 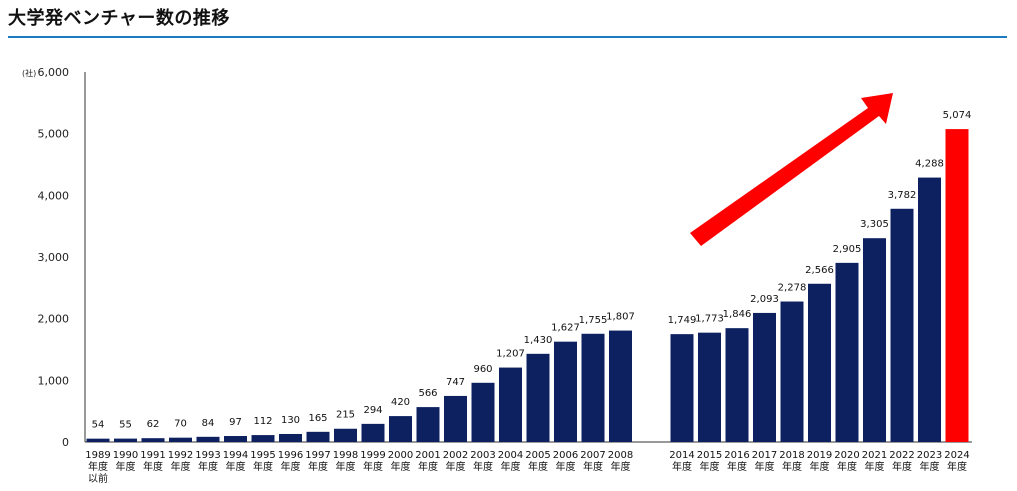 What do you see at coordinates (29, 73) in the screenshot?
I see `y-unit-label: (社)` at bounding box center [29, 73].